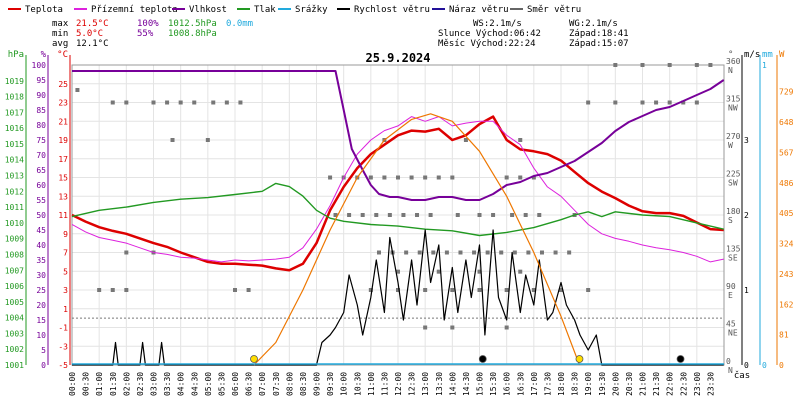  I want to click on x-tick-label: 16:00, so click(507, 384).